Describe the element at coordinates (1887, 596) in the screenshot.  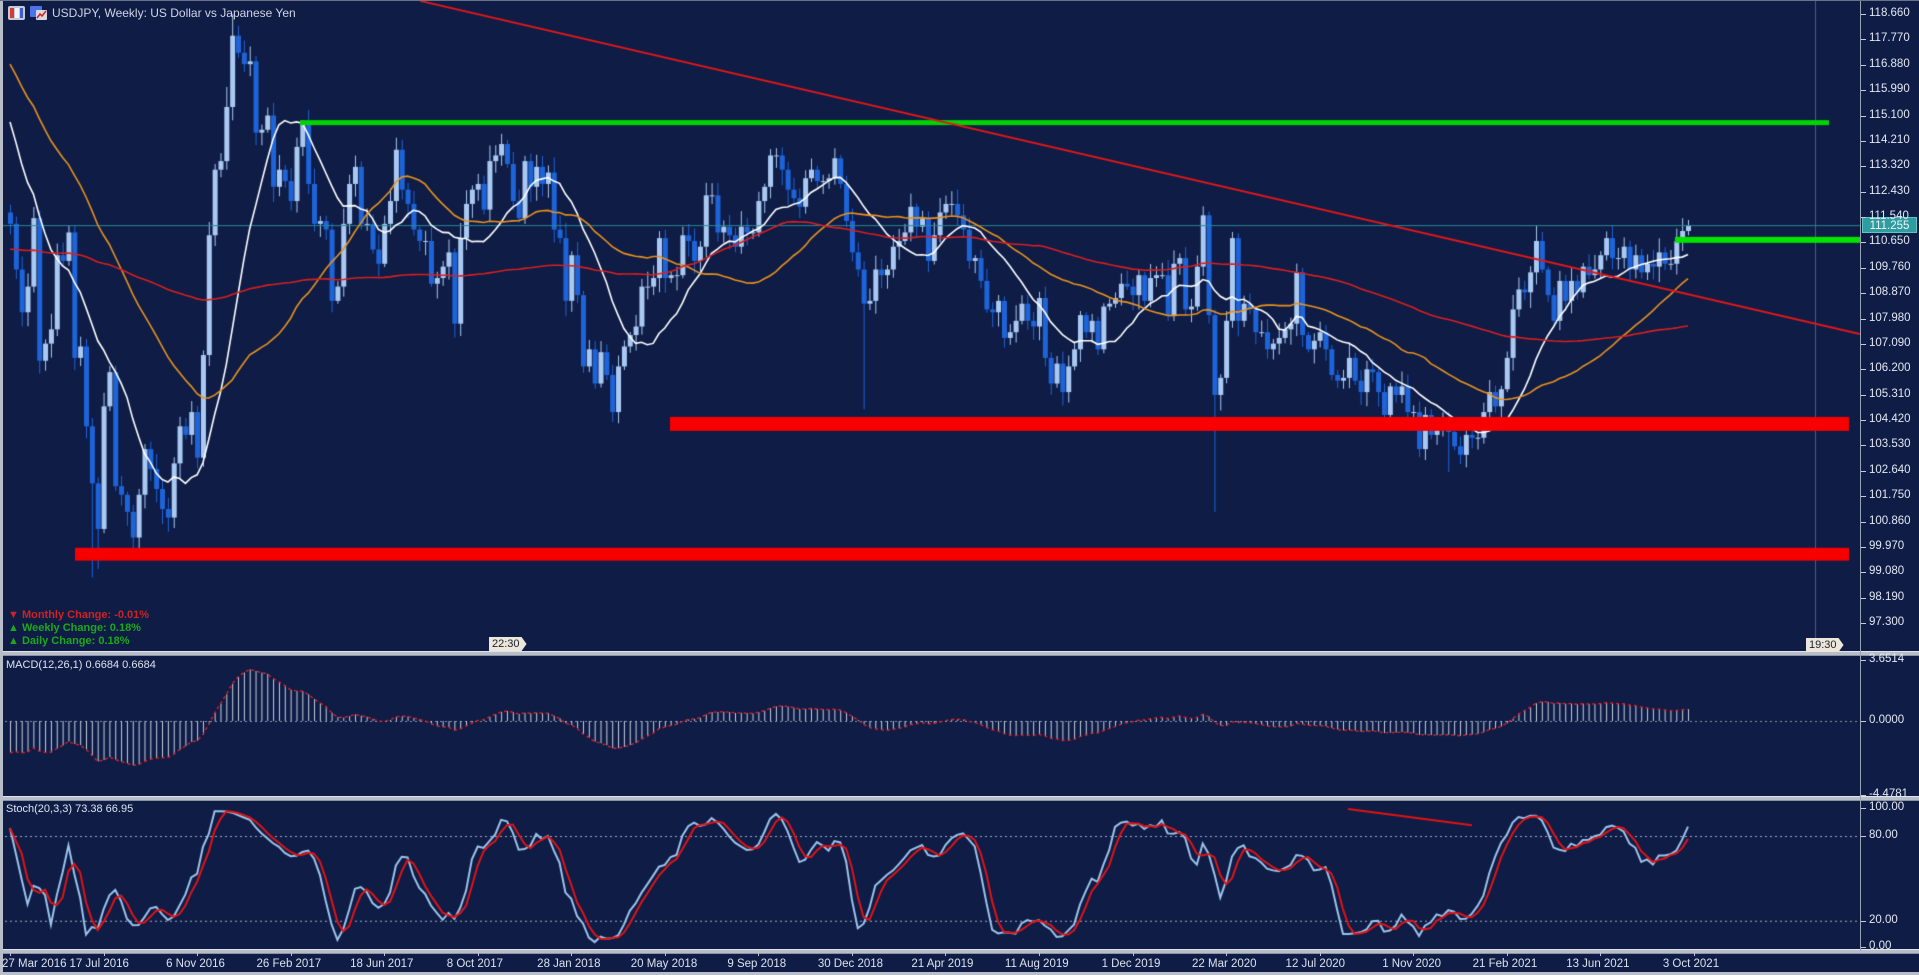
I see `price-axis-label: 98.190` at that location.